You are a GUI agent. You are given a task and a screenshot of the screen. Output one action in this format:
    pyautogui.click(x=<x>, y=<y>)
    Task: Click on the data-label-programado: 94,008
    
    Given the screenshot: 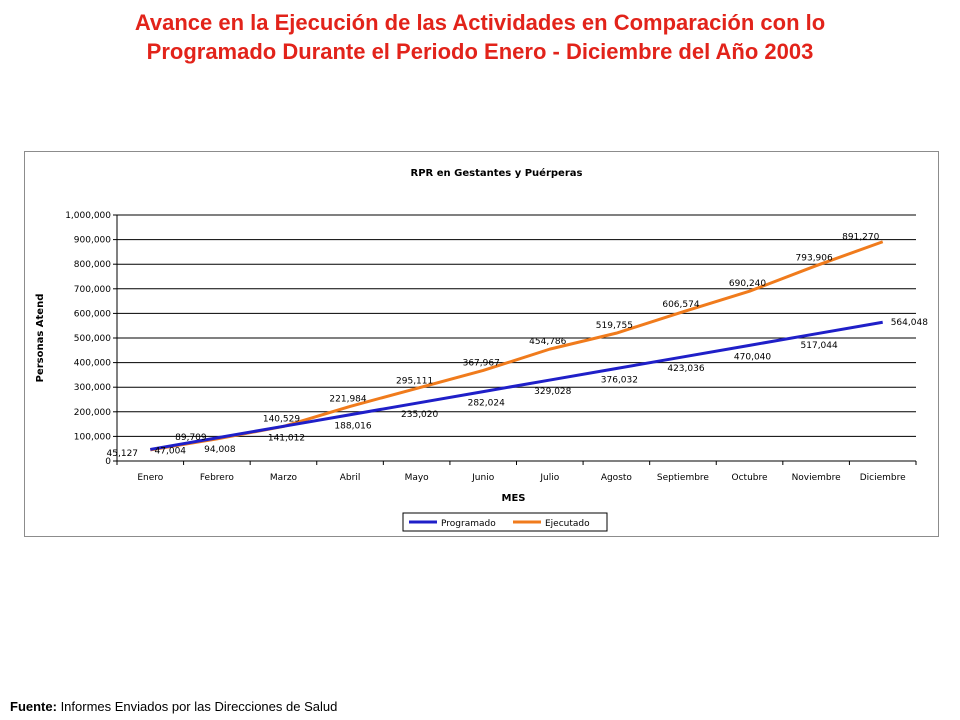 What is the action you would take?
    pyautogui.click(x=220, y=450)
    